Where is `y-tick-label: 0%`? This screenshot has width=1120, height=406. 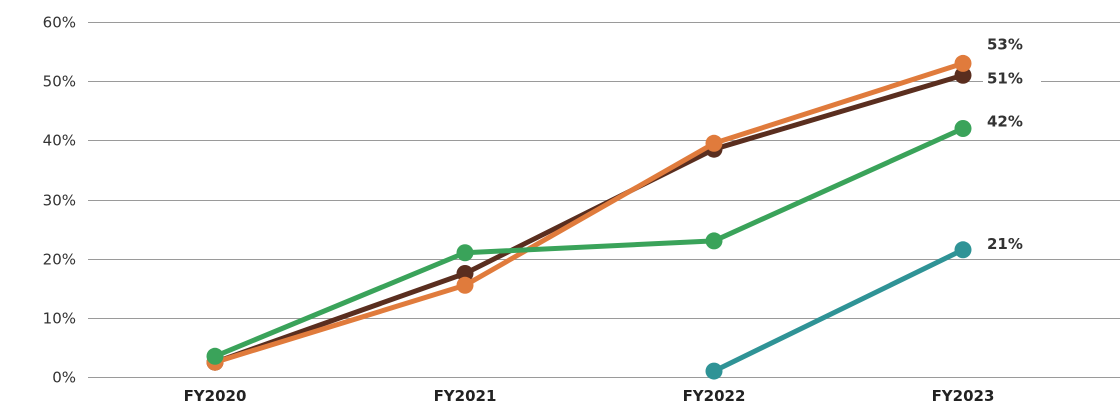
y-tick-label: 0% is located at coordinates (64, 378).